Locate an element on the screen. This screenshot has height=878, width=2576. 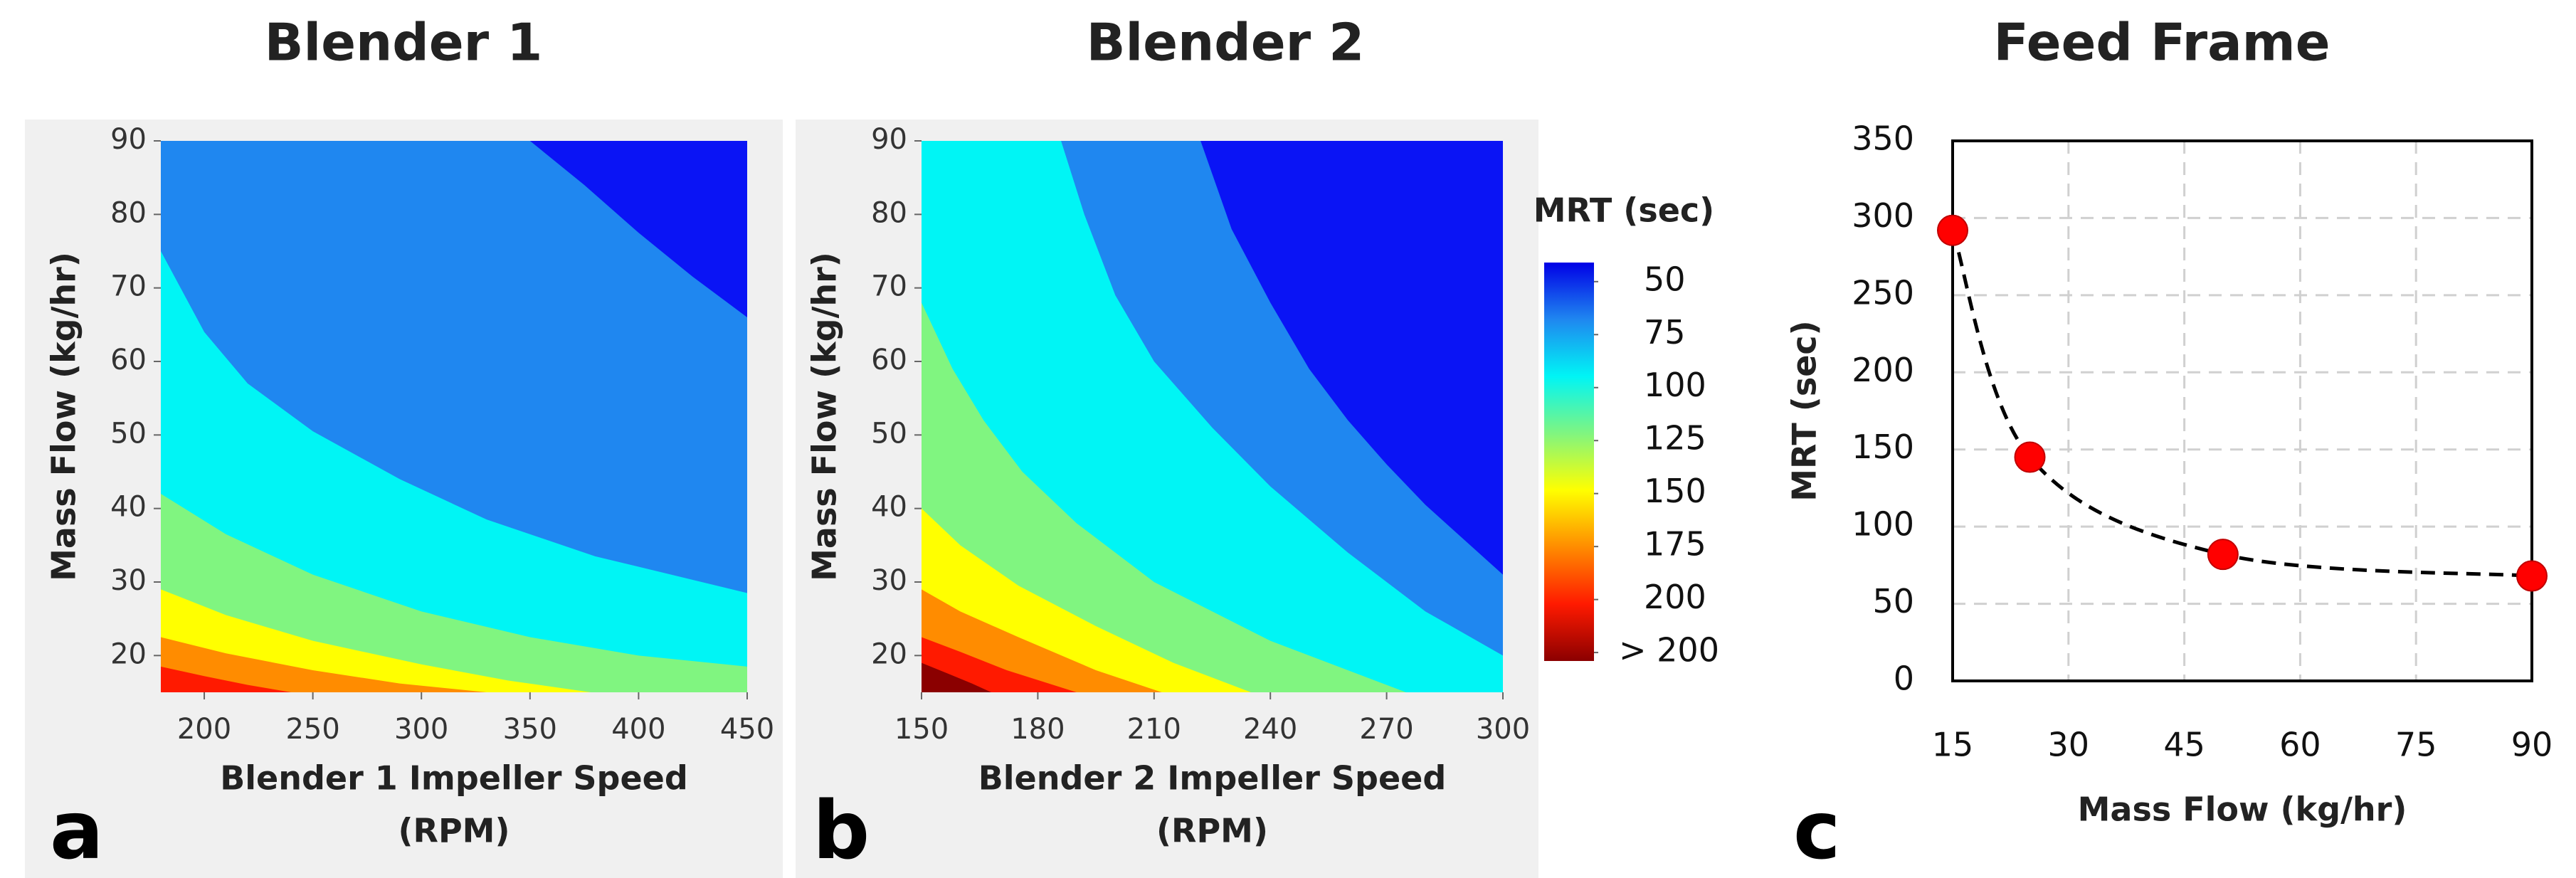
y-tick-label: 100 is located at coordinates (1883, 524).